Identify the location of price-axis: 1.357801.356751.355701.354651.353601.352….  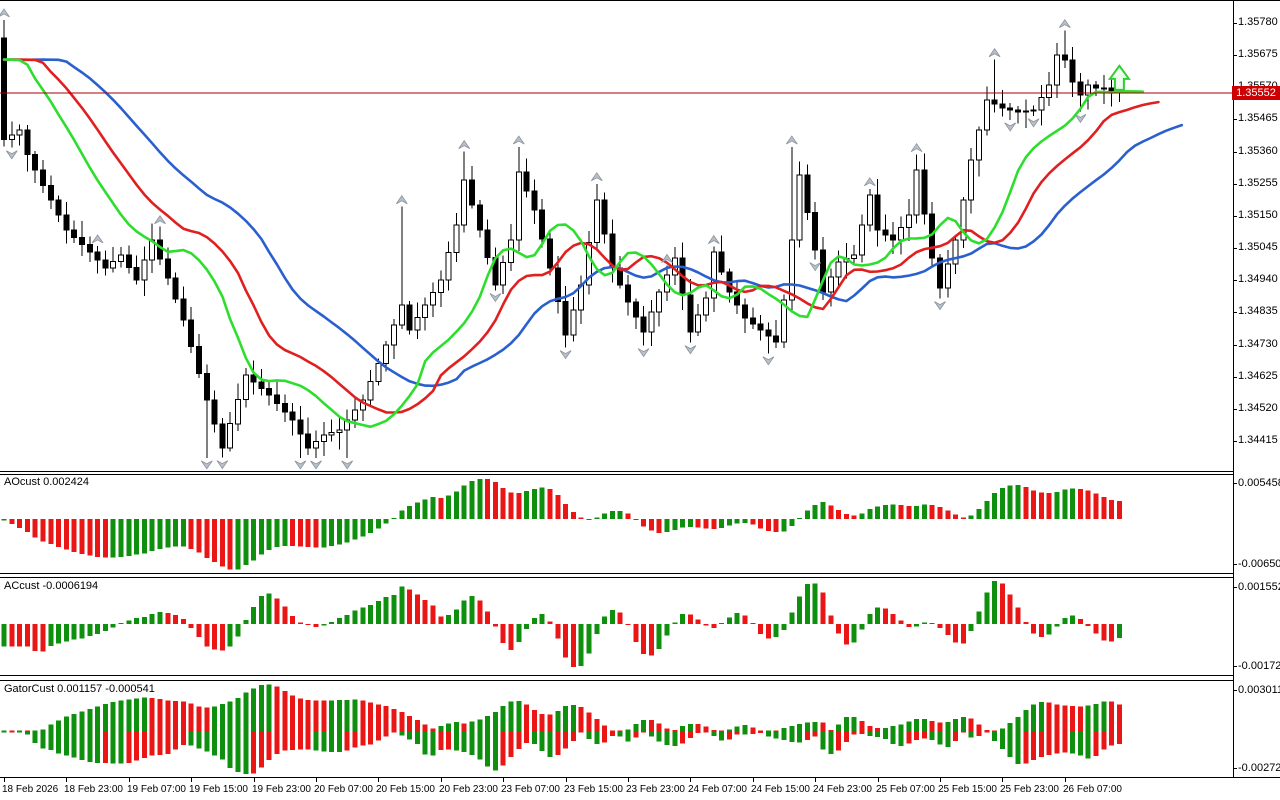
(1256, 388).